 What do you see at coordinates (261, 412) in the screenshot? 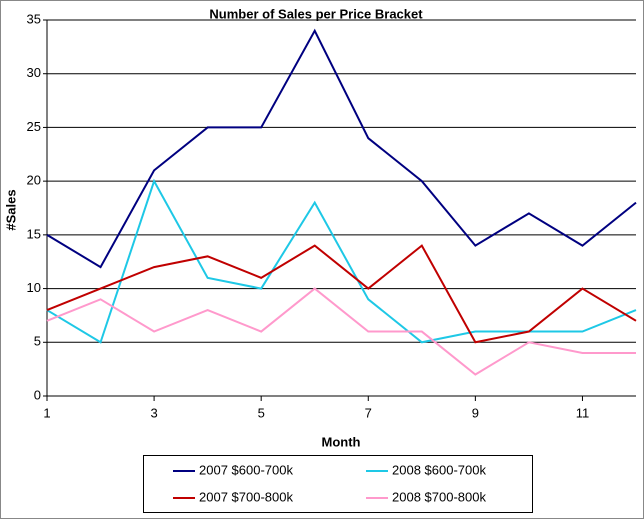
I see `x-tick-label: 5` at bounding box center [261, 412].